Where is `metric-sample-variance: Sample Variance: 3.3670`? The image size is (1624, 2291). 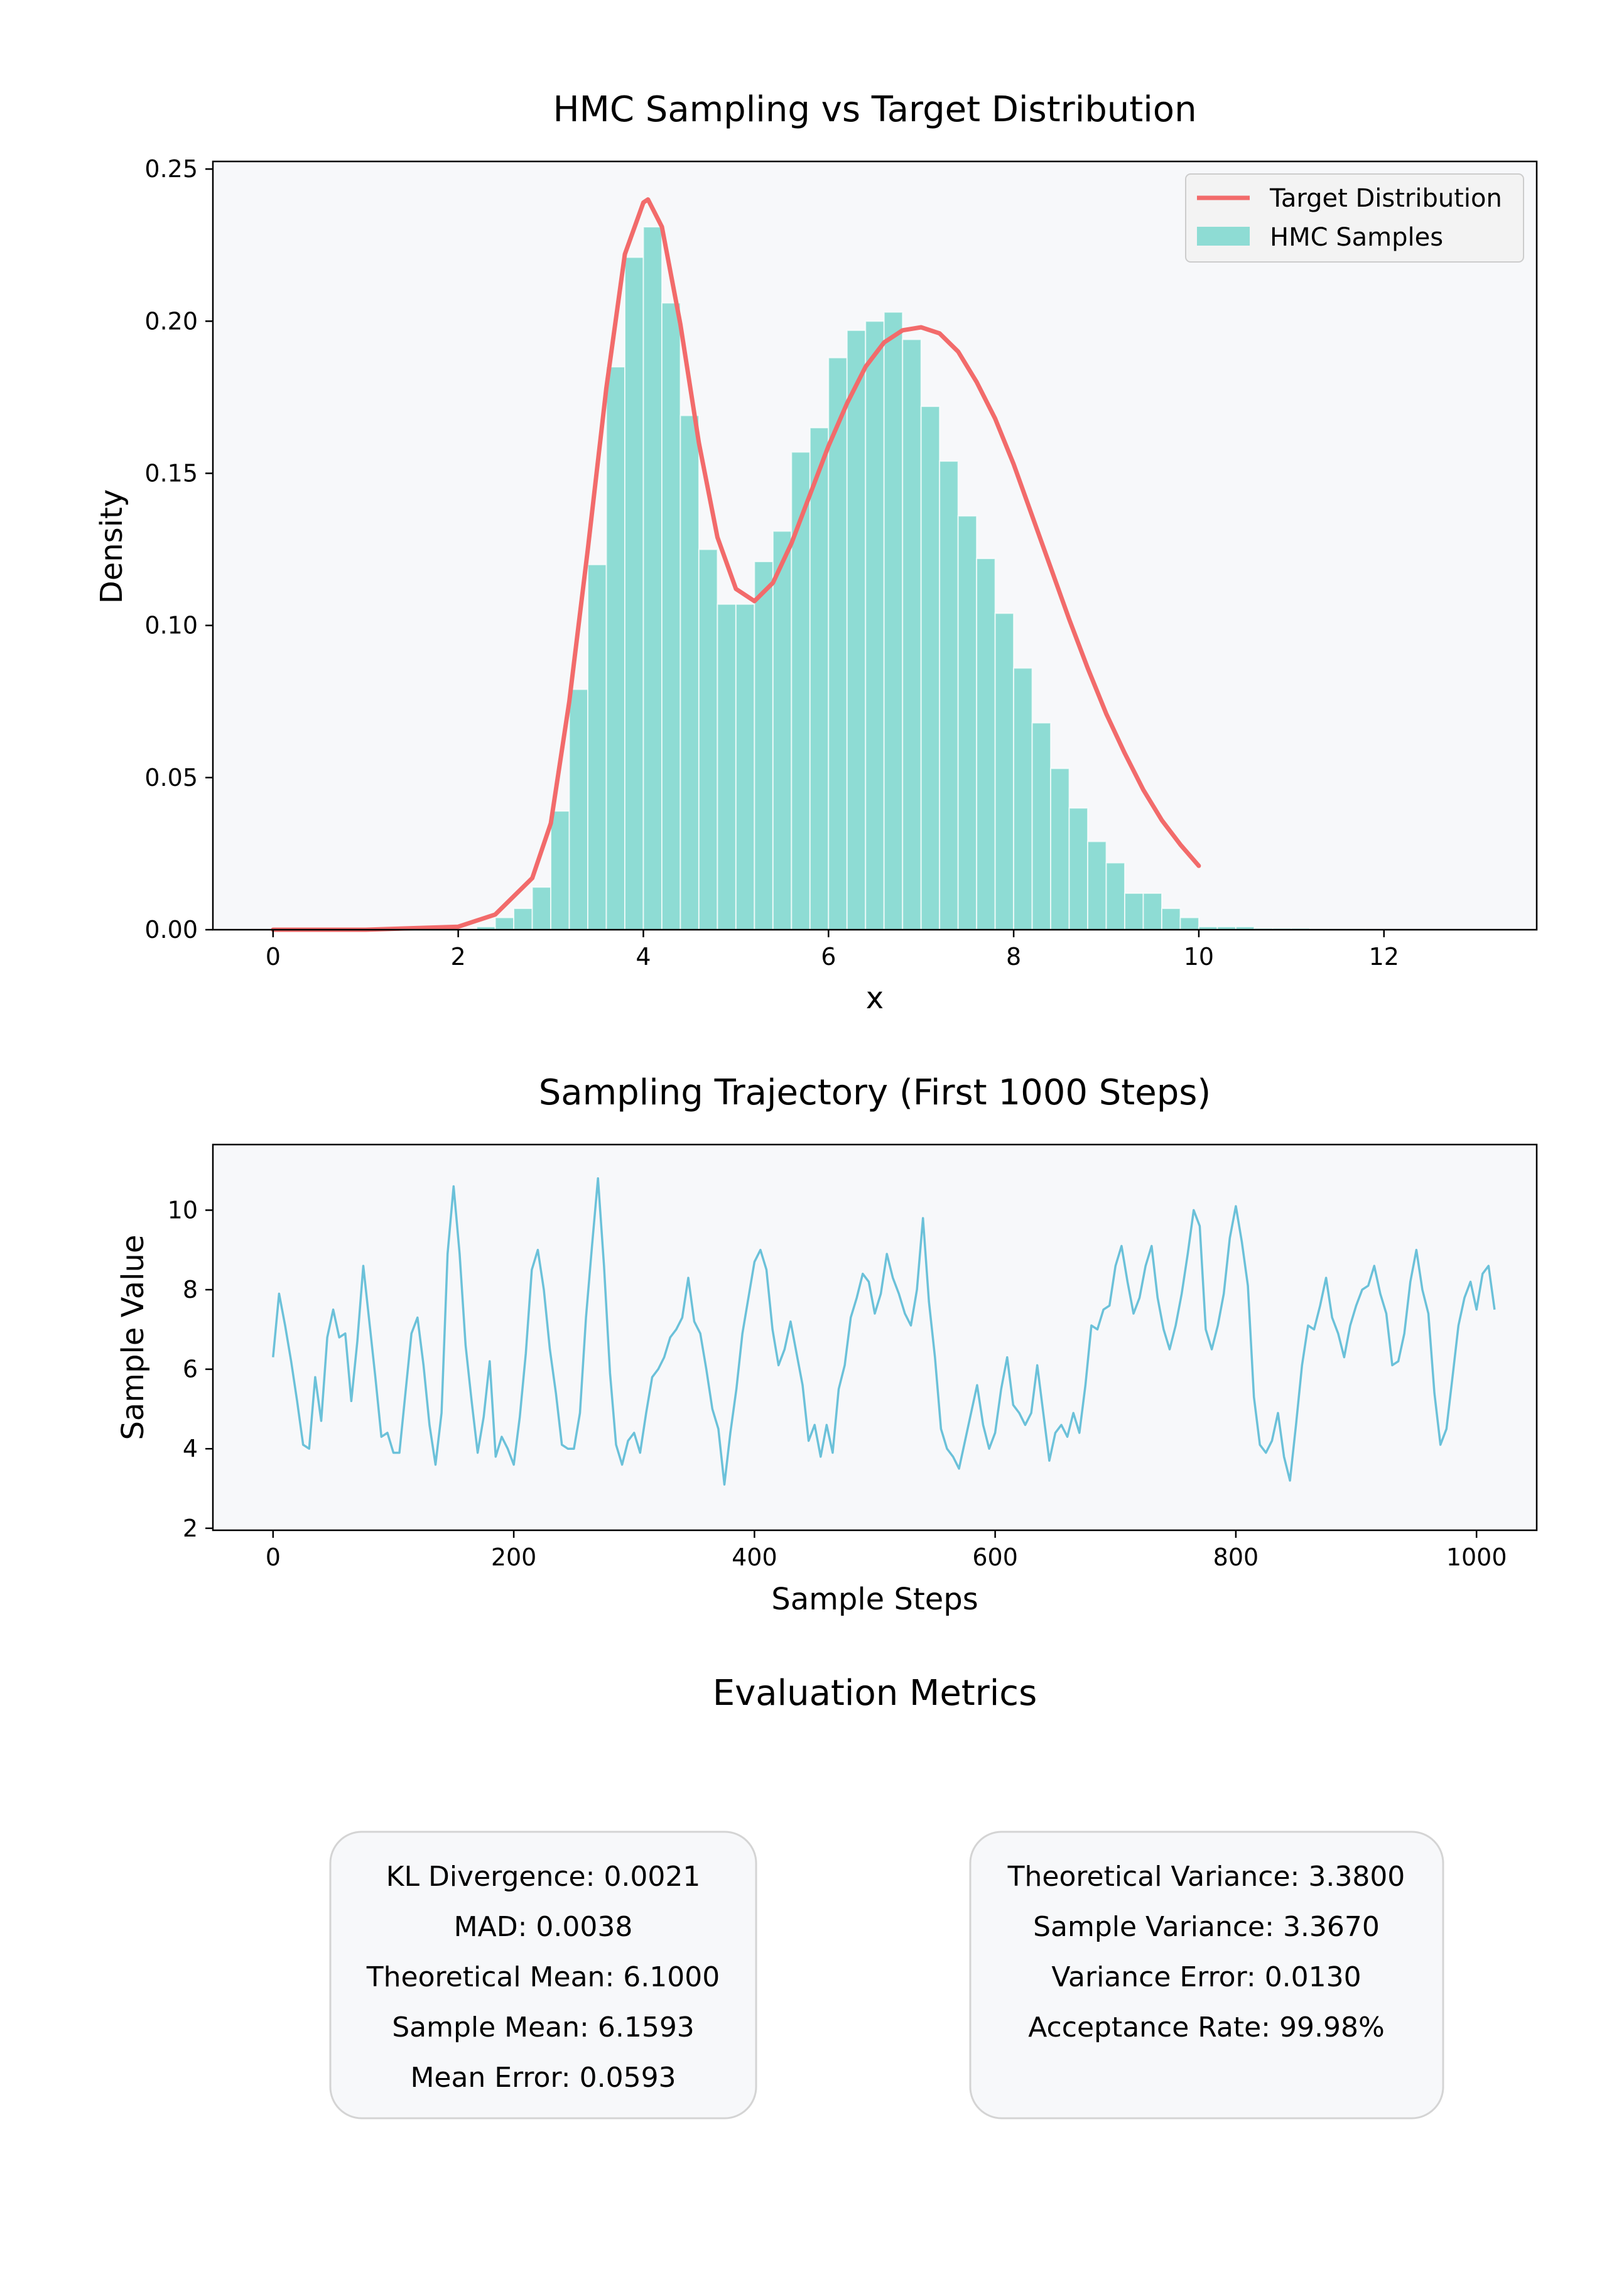
metric-sample-variance: Sample Variance: 3.3670 is located at coordinates (1206, 1927).